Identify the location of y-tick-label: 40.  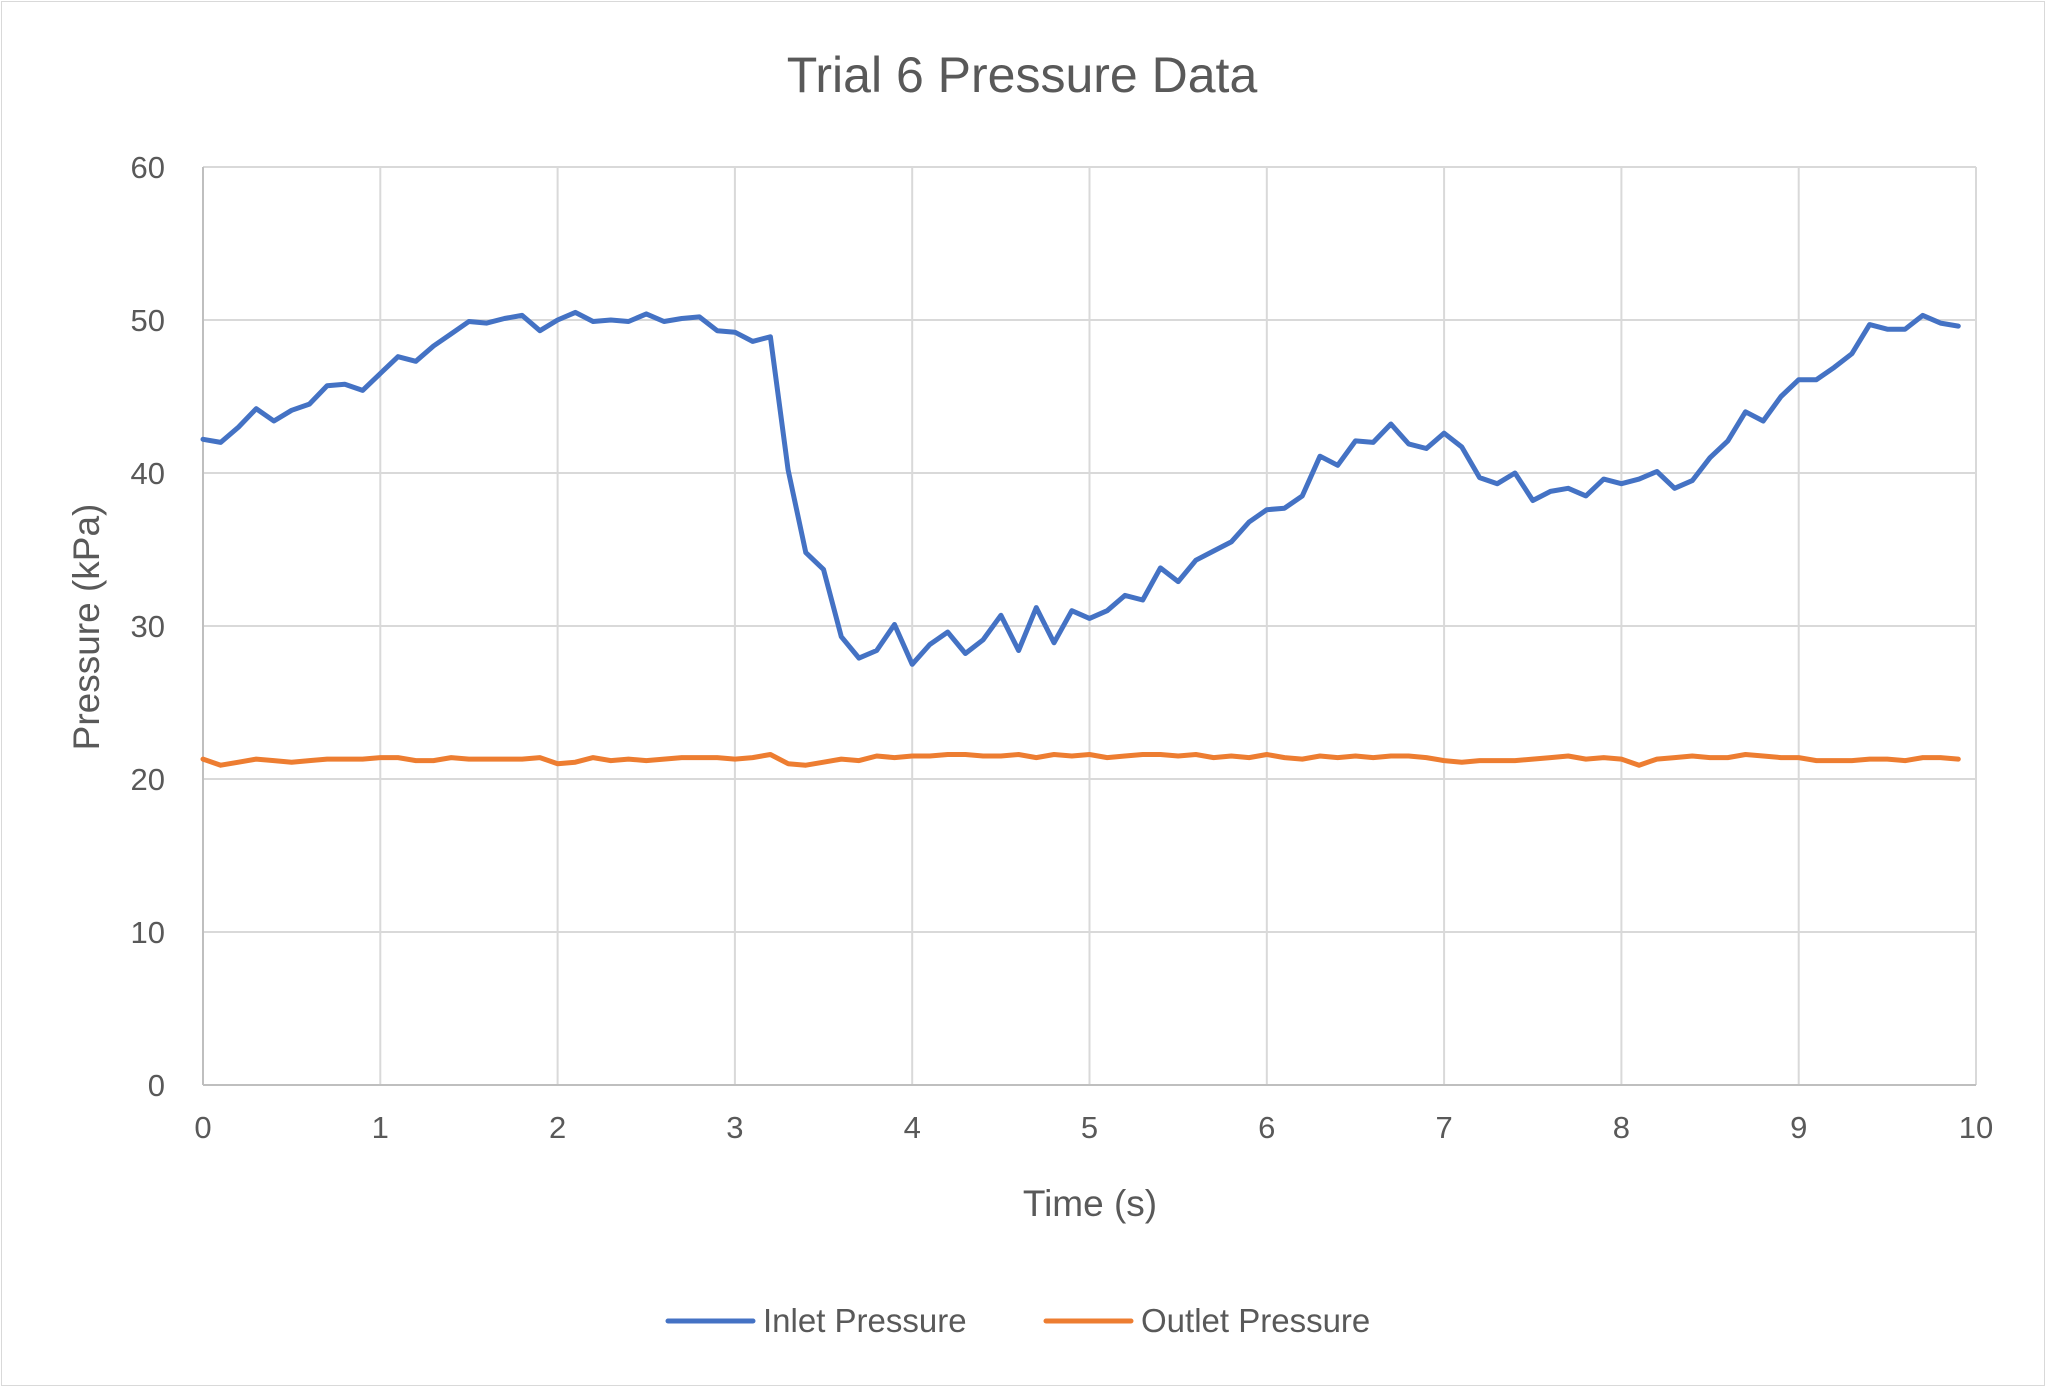
(148, 473).